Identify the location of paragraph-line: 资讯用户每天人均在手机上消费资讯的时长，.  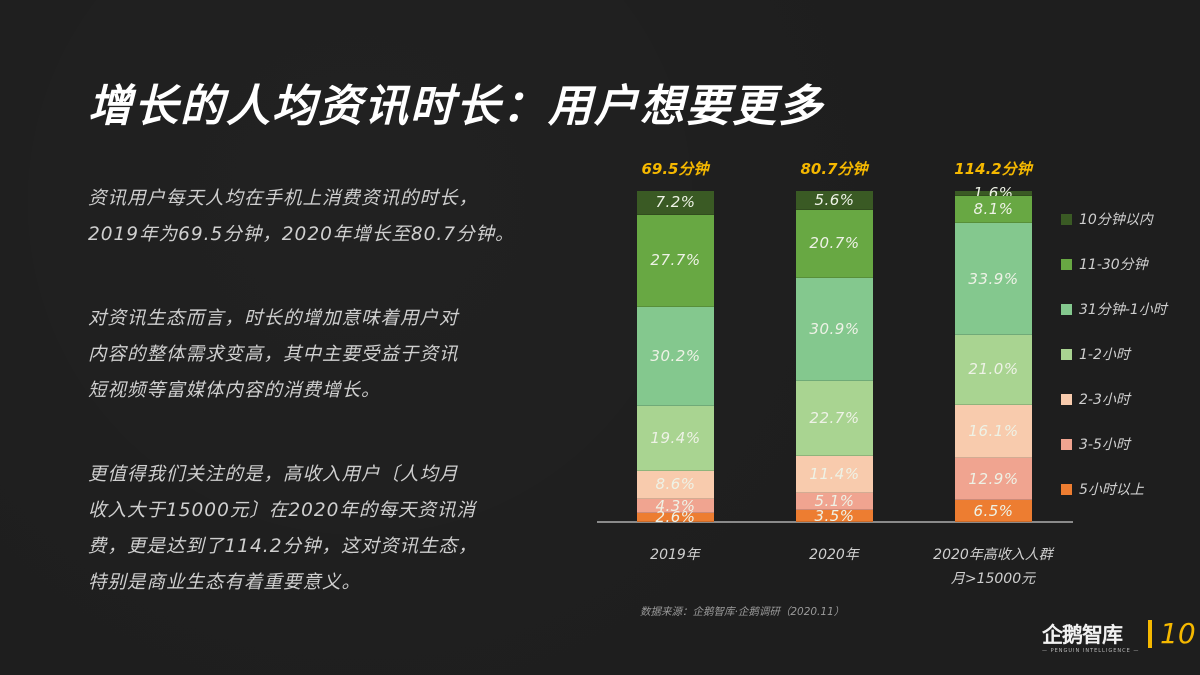
(283, 198).